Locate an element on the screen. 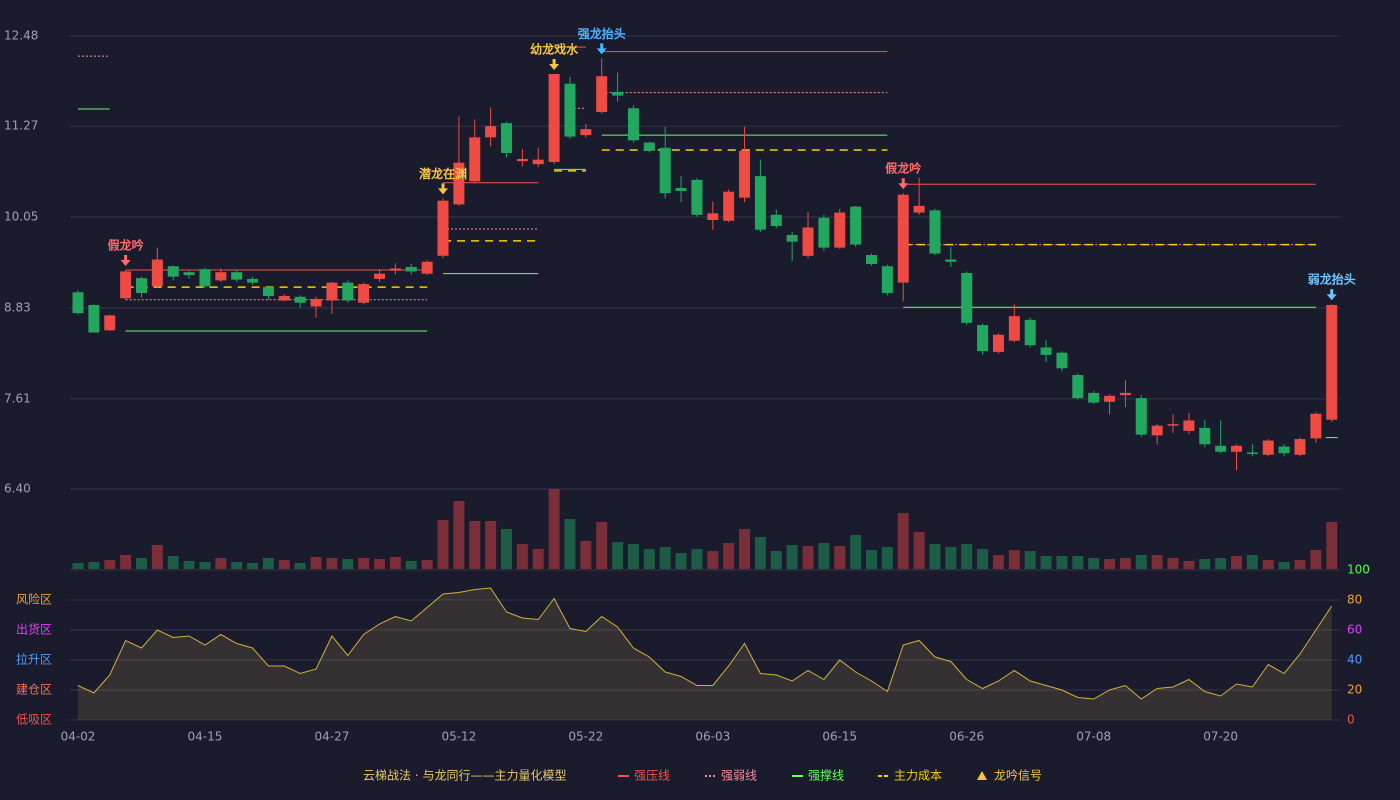  legend-label: 主力成本 is located at coordinates (918, 776).